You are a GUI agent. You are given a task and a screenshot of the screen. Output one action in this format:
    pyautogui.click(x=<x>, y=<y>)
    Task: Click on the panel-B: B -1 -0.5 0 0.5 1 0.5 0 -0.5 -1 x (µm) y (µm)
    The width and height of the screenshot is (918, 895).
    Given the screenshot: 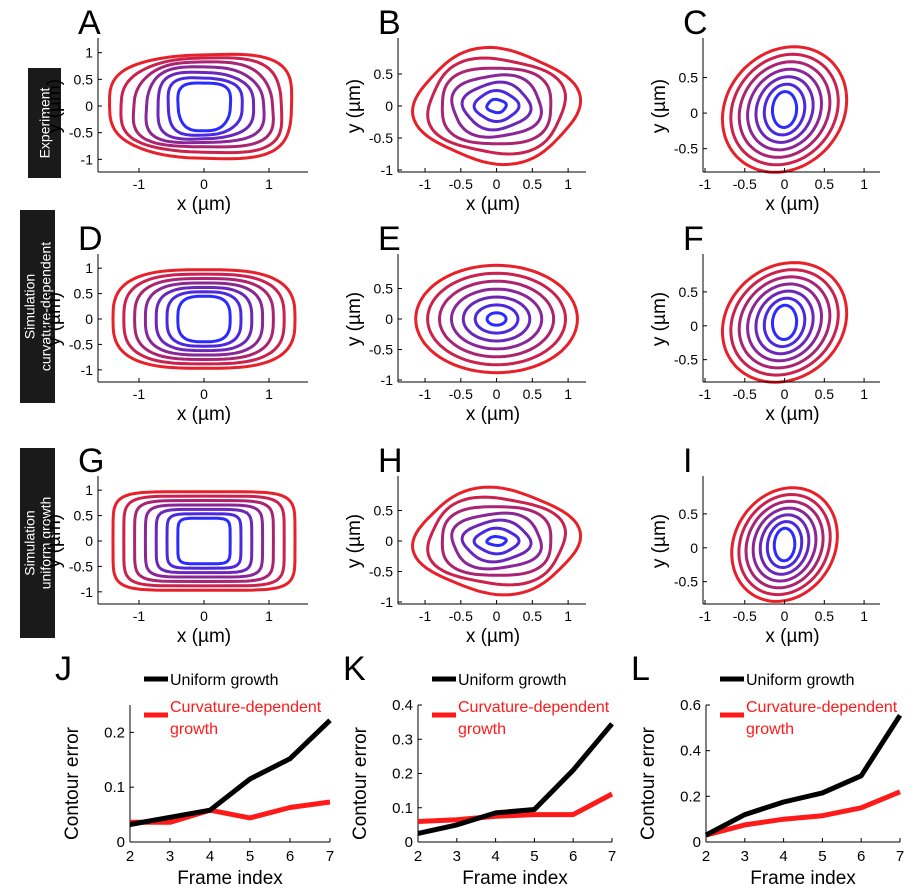 What is the action you would take?
    pyautogui.click(x=465, y=109)
    